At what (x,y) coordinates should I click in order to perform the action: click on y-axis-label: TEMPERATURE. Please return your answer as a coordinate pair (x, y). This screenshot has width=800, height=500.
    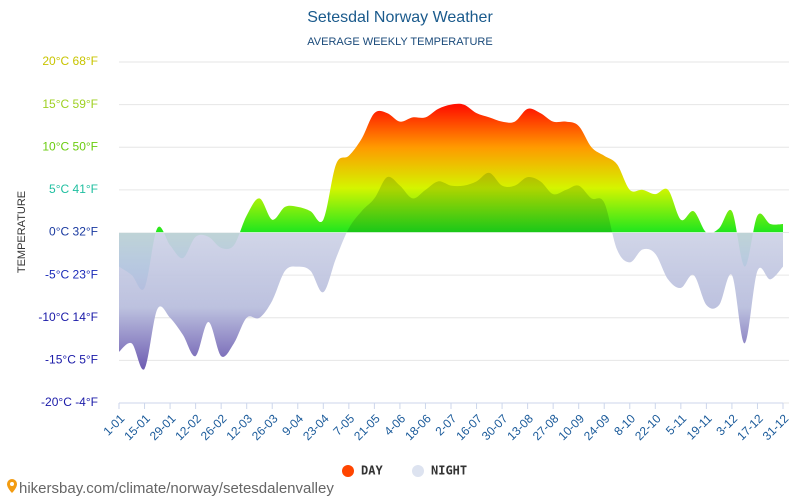
    Looking at the image, I should click on (22, 232).